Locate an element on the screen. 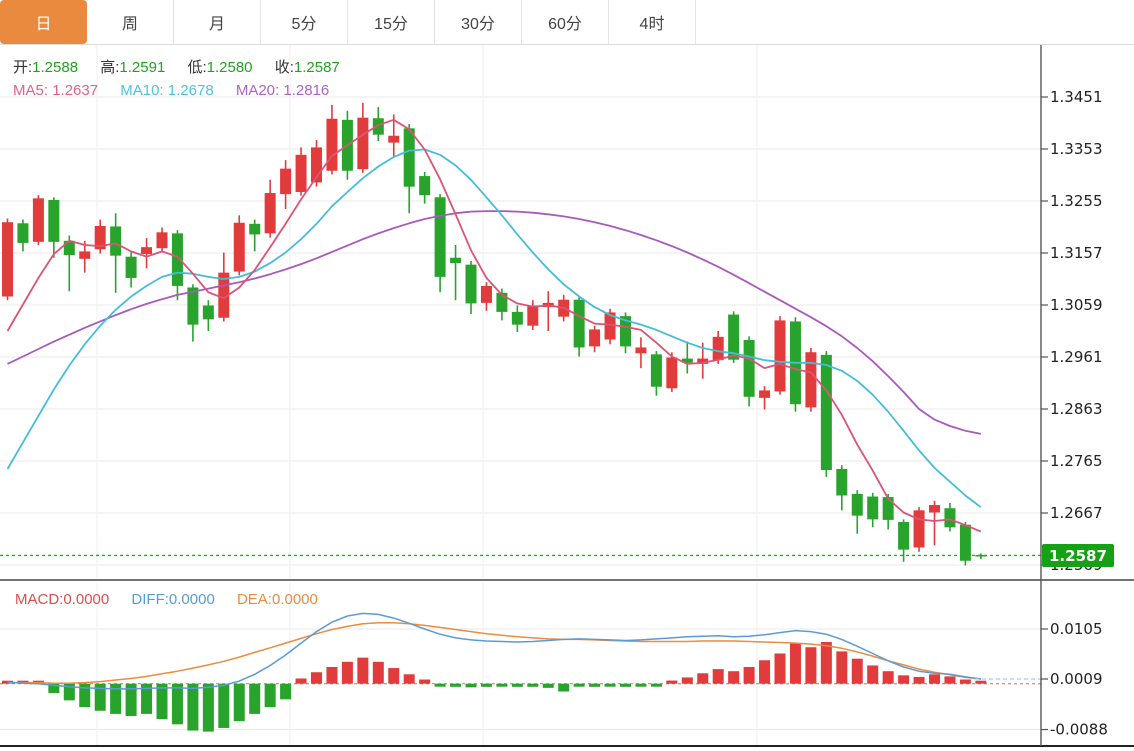 The width and height of the screenshot is (1134, 751). macd-histogram-layer is located at coordinates (494, 687).